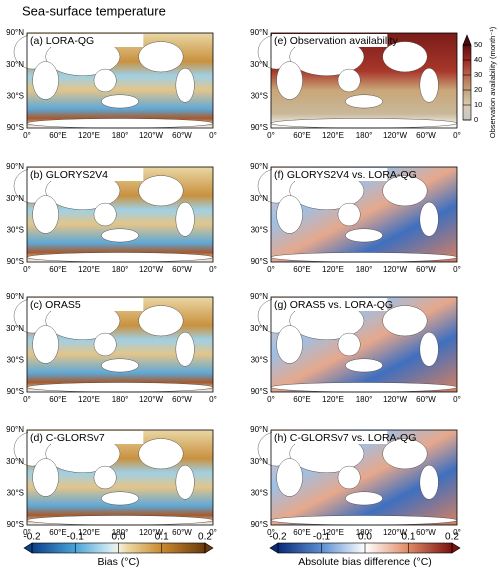  Describe the element at coordinates (478, 89) in the screenshot. I see `colorbar-tick-label: 20` at that location.